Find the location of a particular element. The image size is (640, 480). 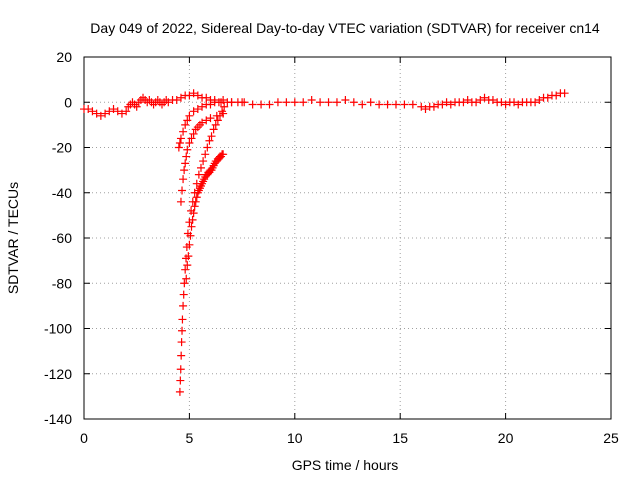

x-tick-label: 10 is located at coordinates (295, 438).